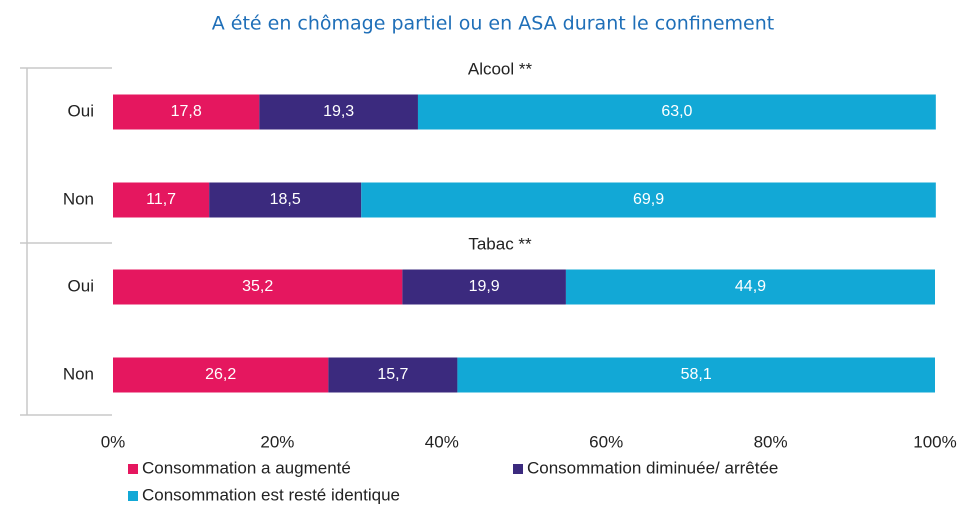 The height and width of the screenshot is (513, 973). What do you see at coordinates (271, 494) in the screenshot?
I see `legend-label: Consommation est resté identique` at bounding box center [271, 494].